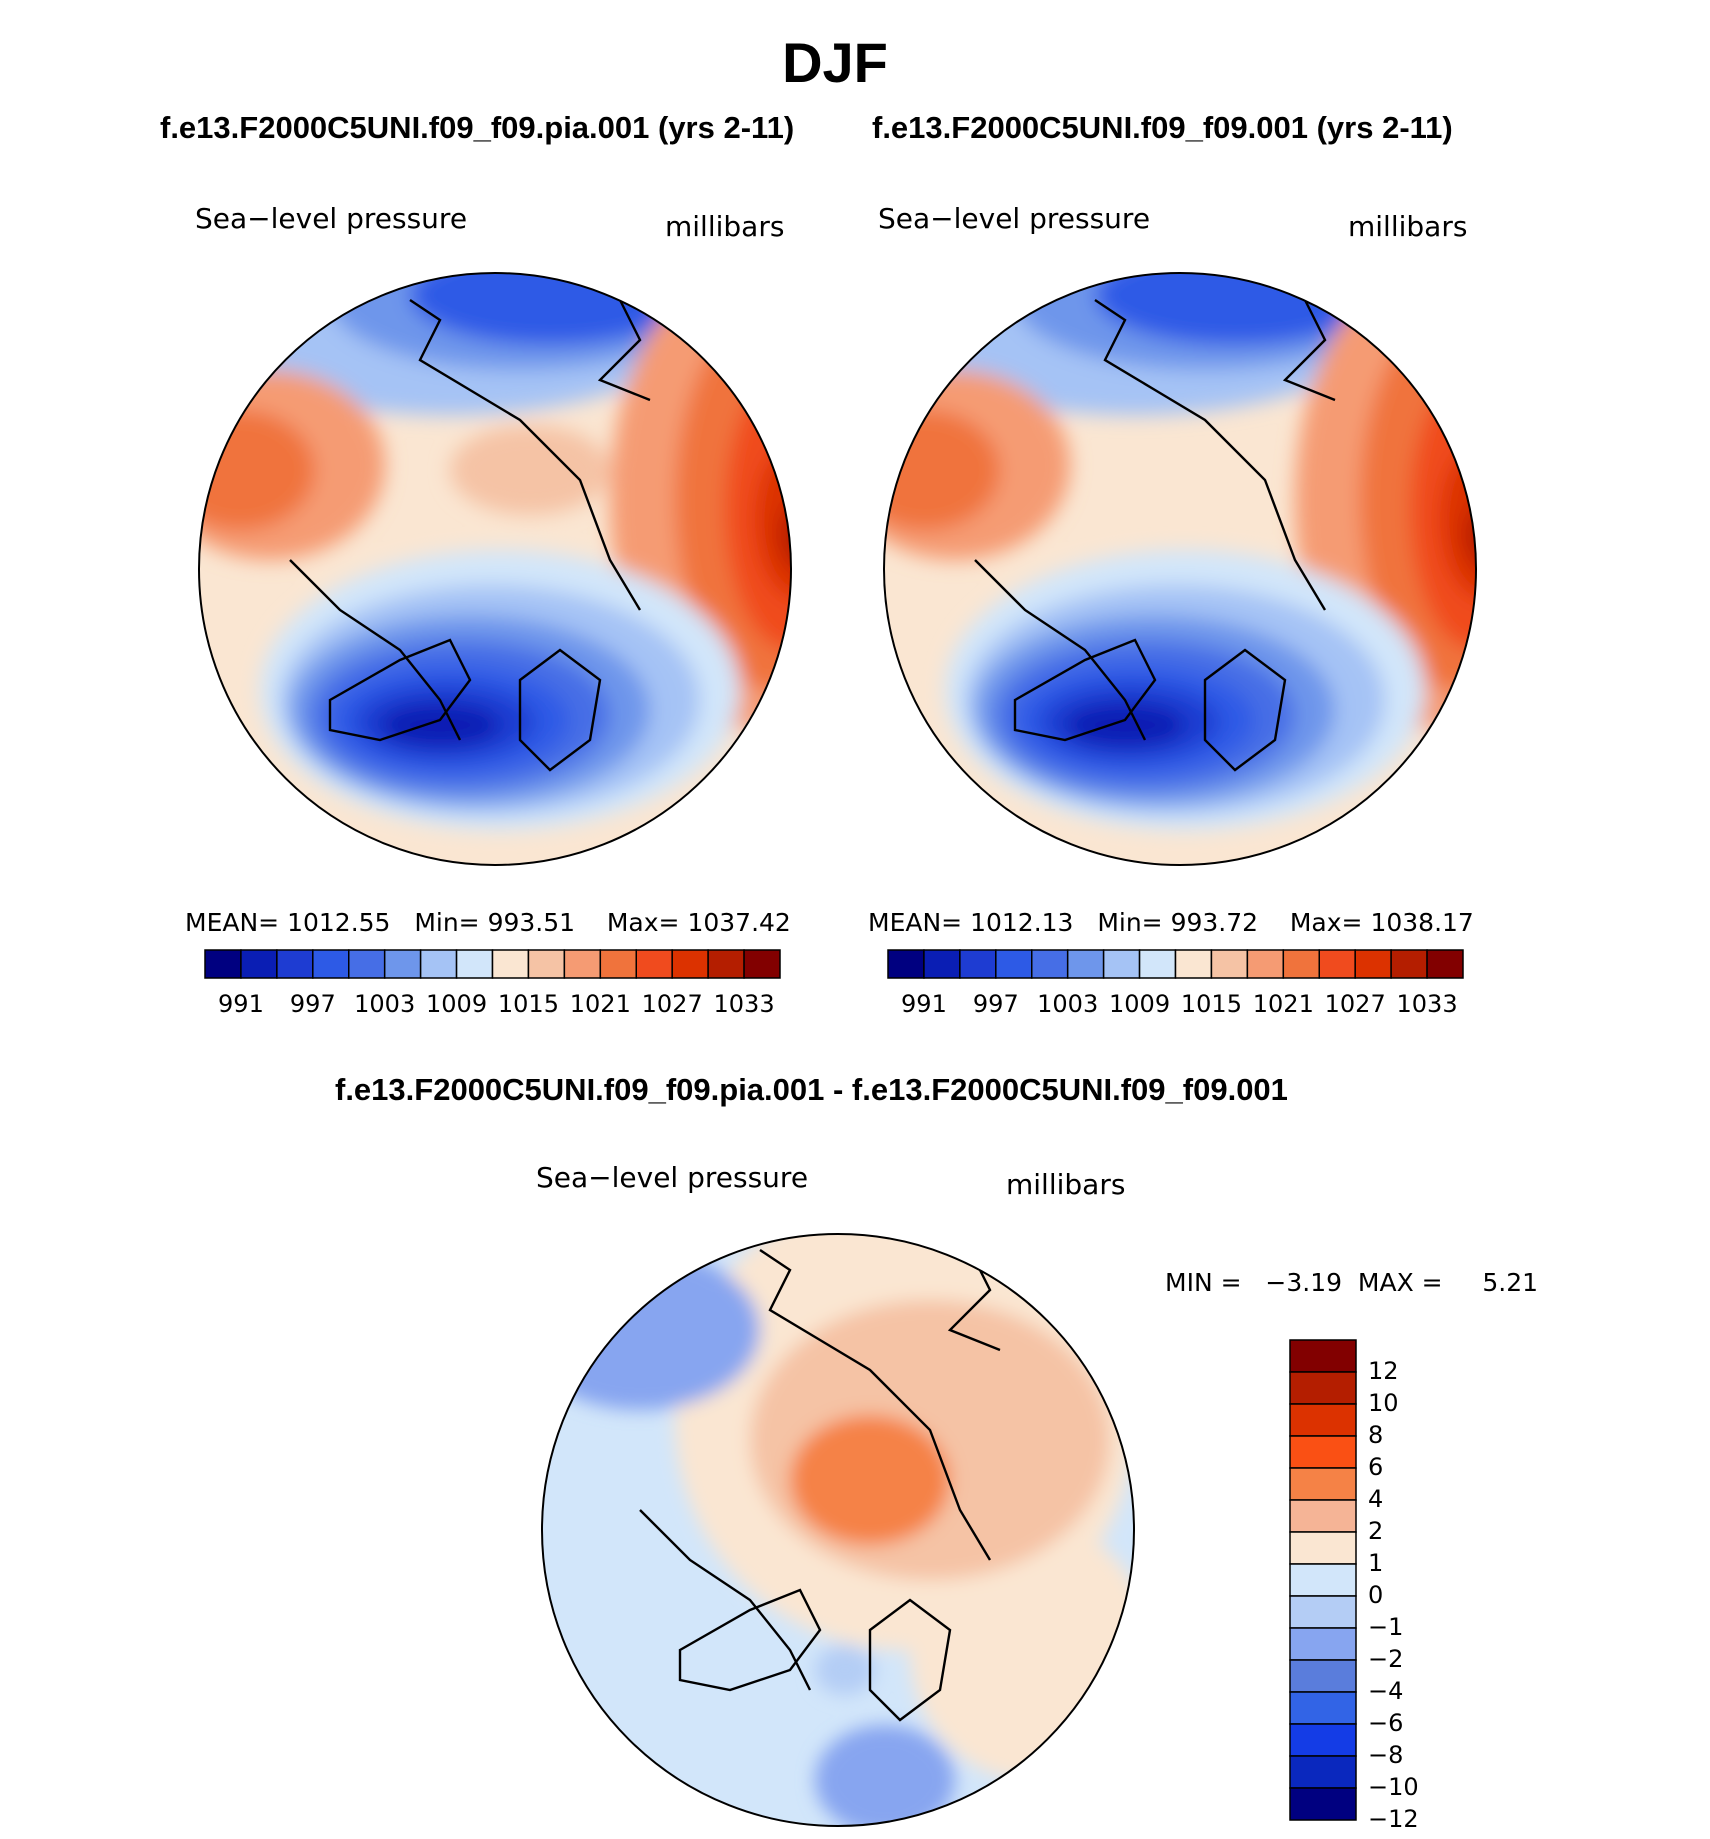 This screenshot has width=1710, height=1839. Describe the element at coordinates (915, 922) in the screenshot. I see `panel2-mean-label: MEAN=` at that location.